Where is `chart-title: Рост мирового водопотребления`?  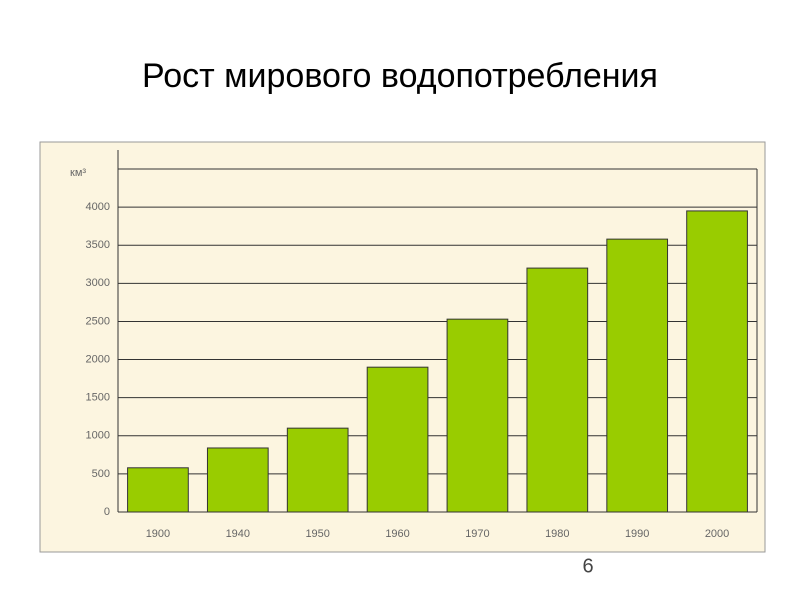 chart-title: Рост мирового водопотребления is located at coordinates (400, 76).